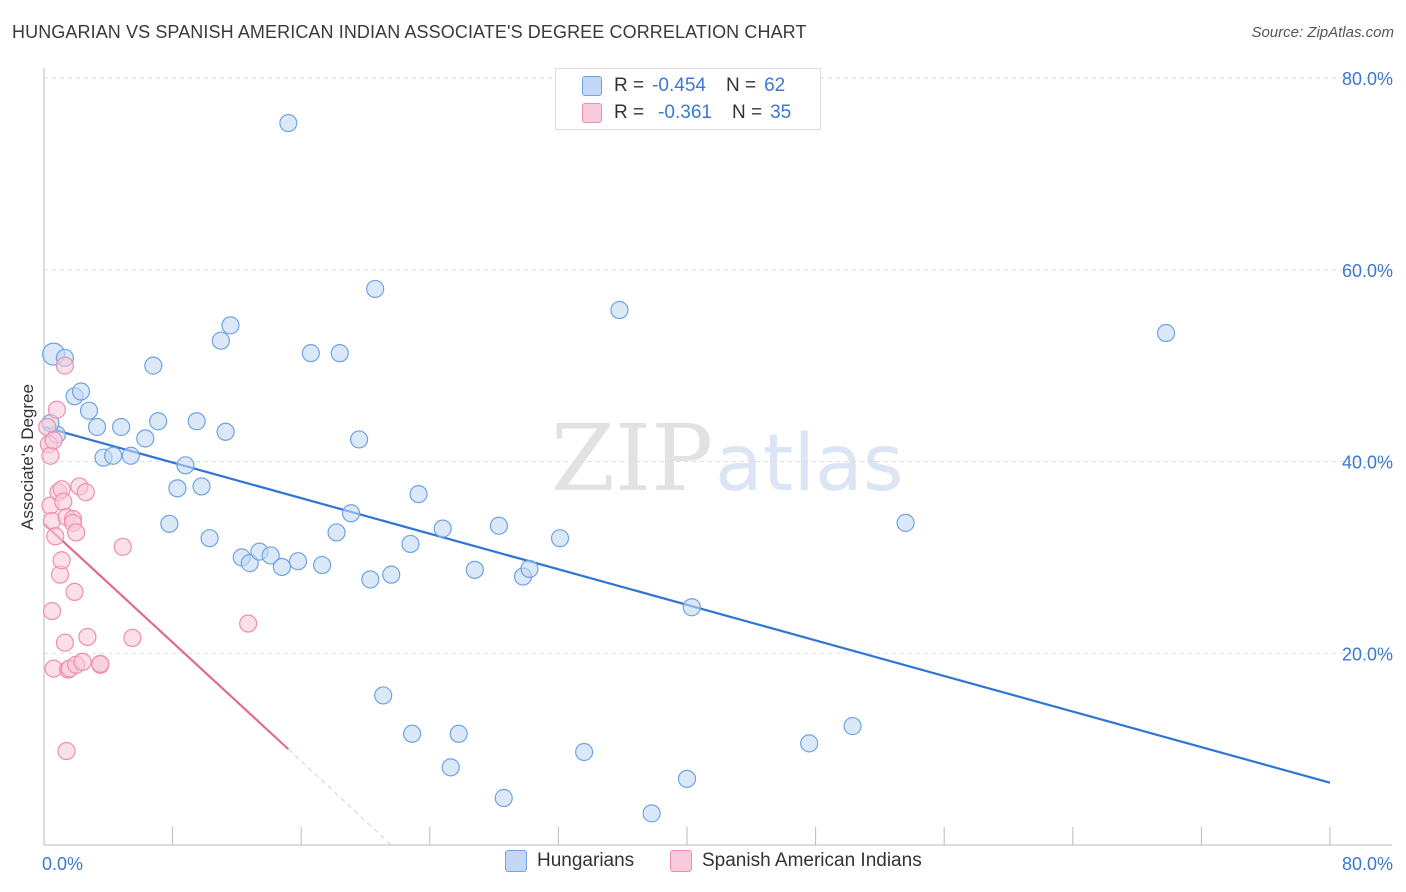 The width and height of the screenshot is (1406, 892). I want to click on legend-label-spanish-american-indians: Spanish American Indians, so click(812, 860).